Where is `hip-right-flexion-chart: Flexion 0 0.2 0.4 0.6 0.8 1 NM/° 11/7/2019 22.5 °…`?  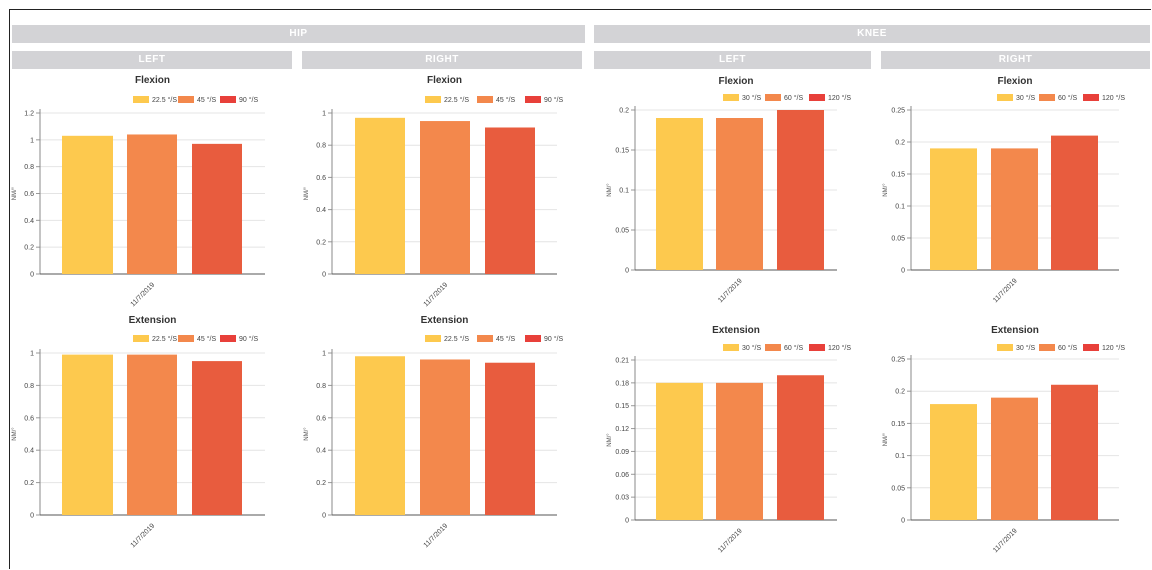 hip-right-flexion-chart: Flexion 0 0.2 0.4 0.6 0.8 1 NM/° 11/7/2019 22.5 °… is located at coordinates (433, 191).